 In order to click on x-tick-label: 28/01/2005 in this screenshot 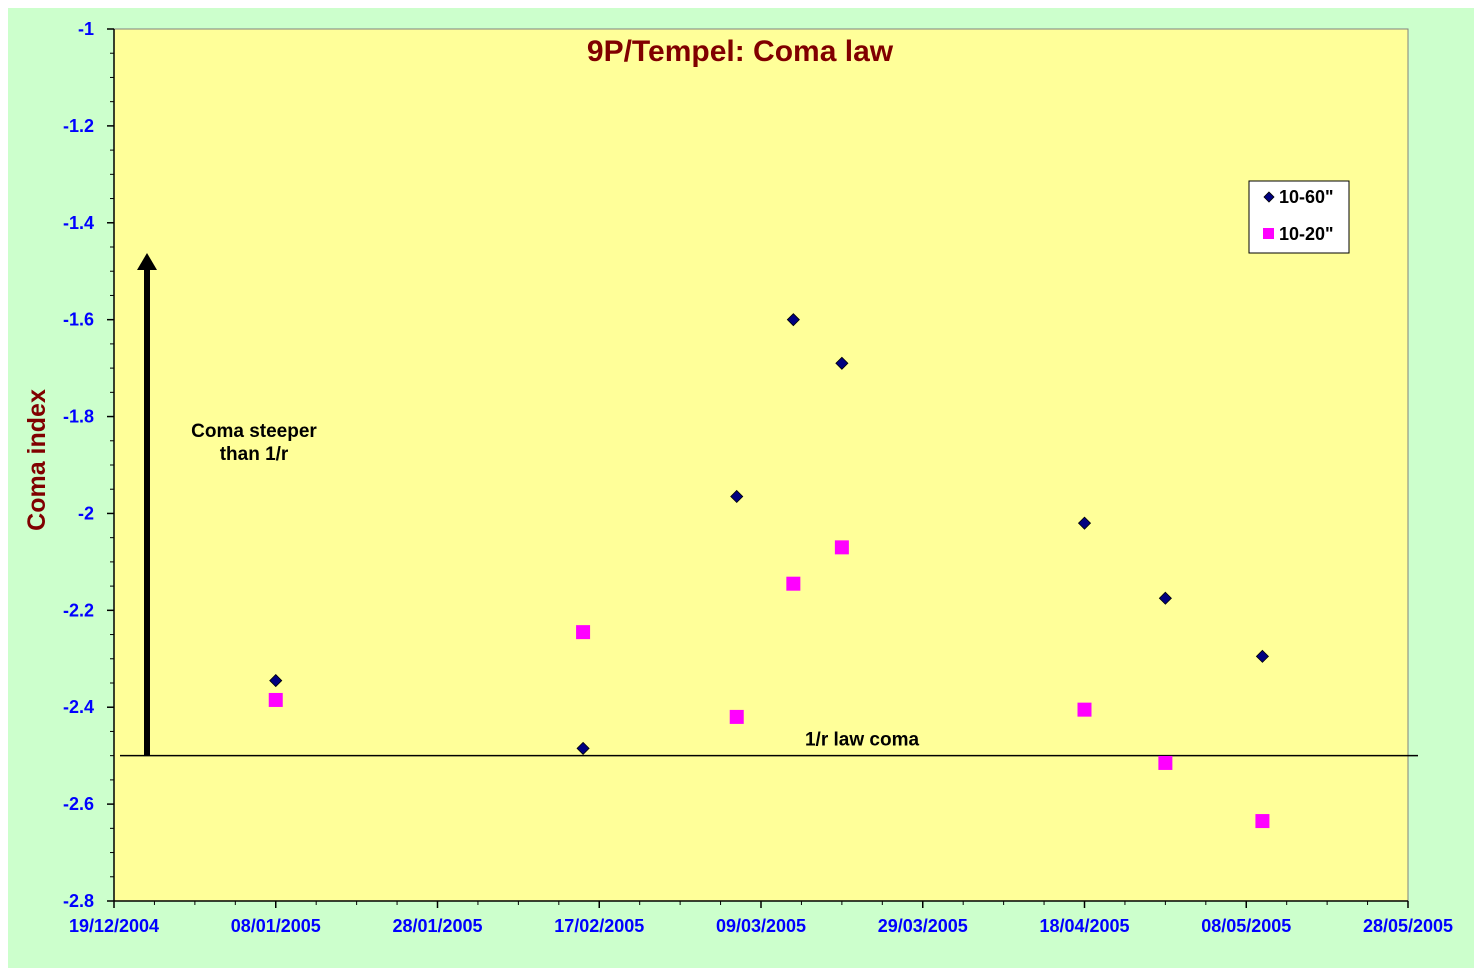, I will do `click(437, 926)`.